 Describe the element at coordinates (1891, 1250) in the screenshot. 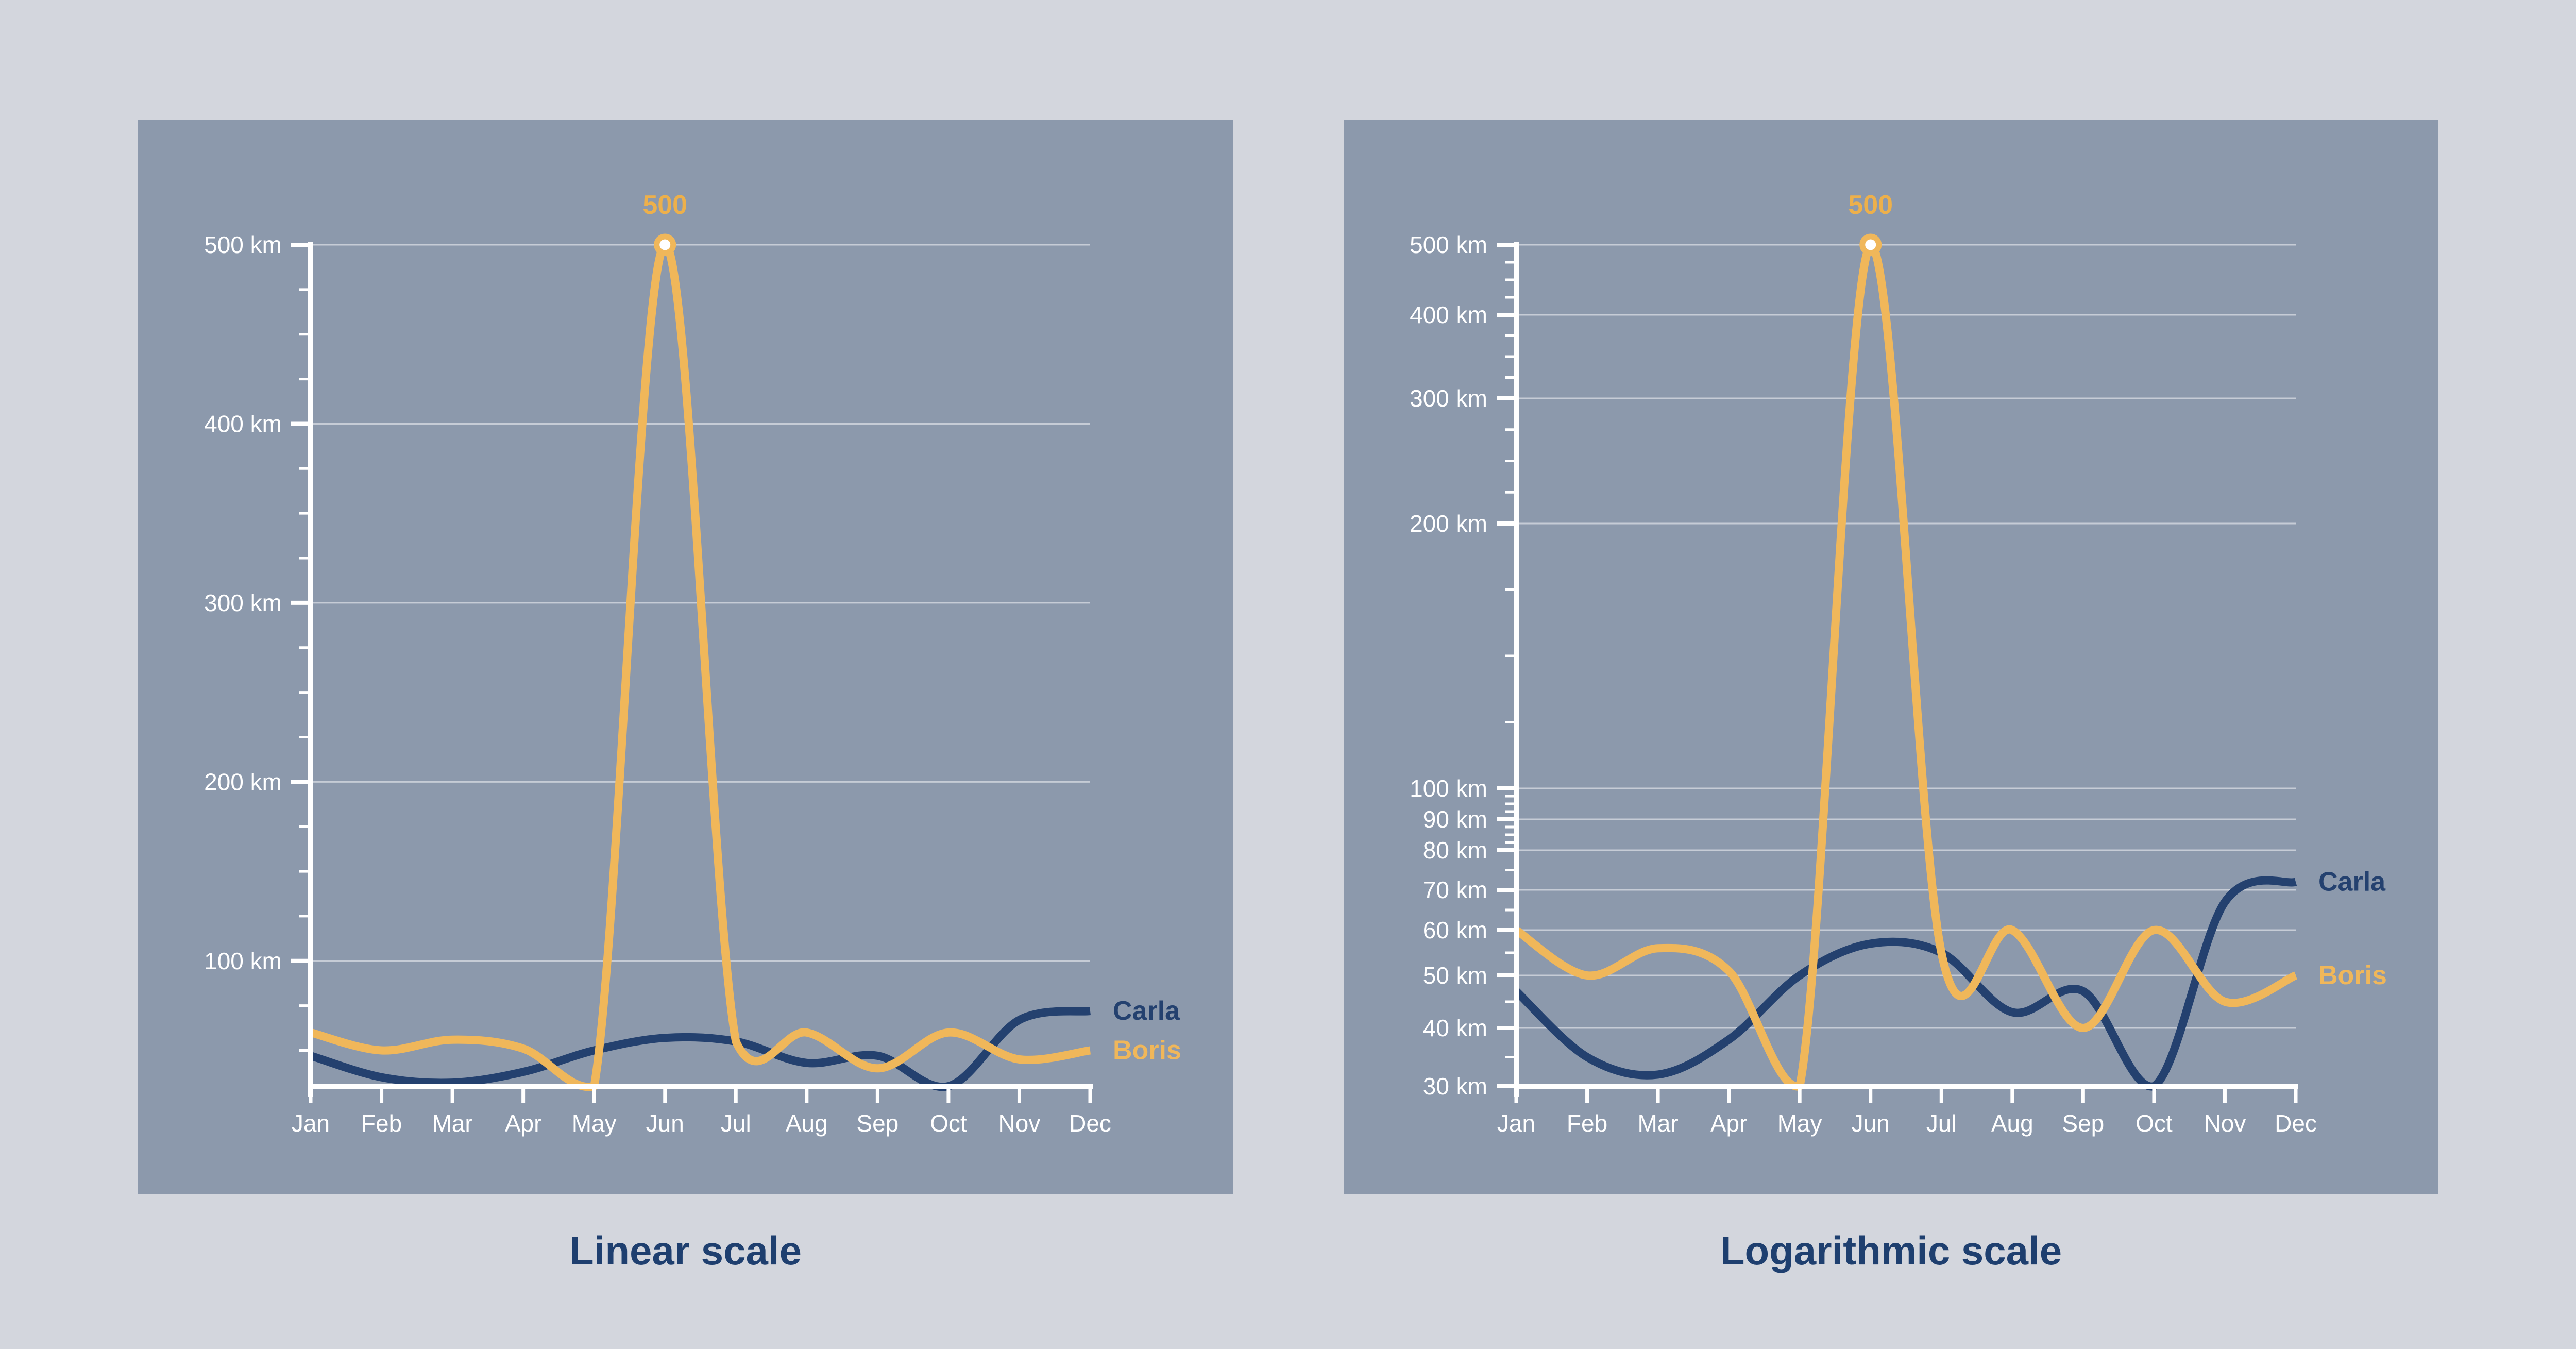

I see `log-chart-title: Logarithmic scale` at that location.